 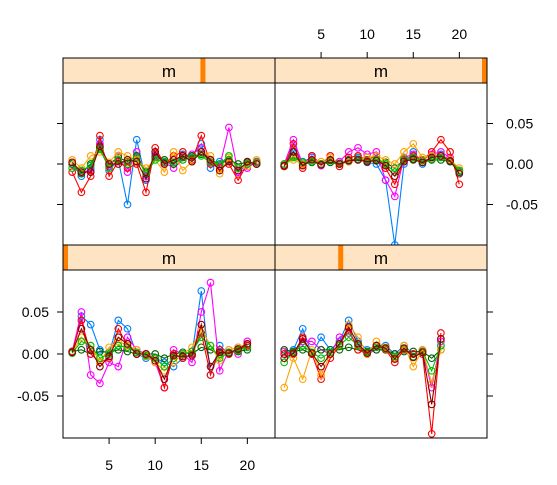 I want to click on panel-strip, so click(x=169, y=257).